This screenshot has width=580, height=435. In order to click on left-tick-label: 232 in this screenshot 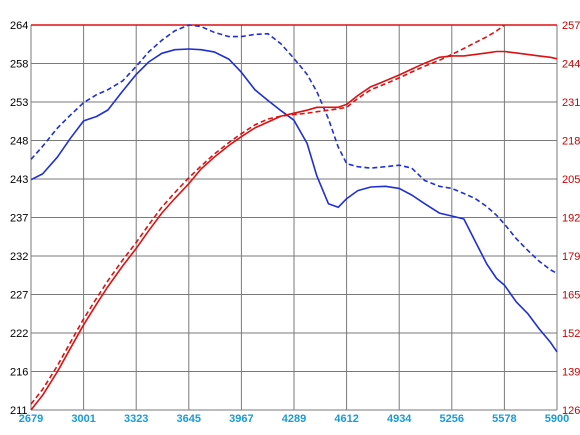, I will do `click(19, 257)`.